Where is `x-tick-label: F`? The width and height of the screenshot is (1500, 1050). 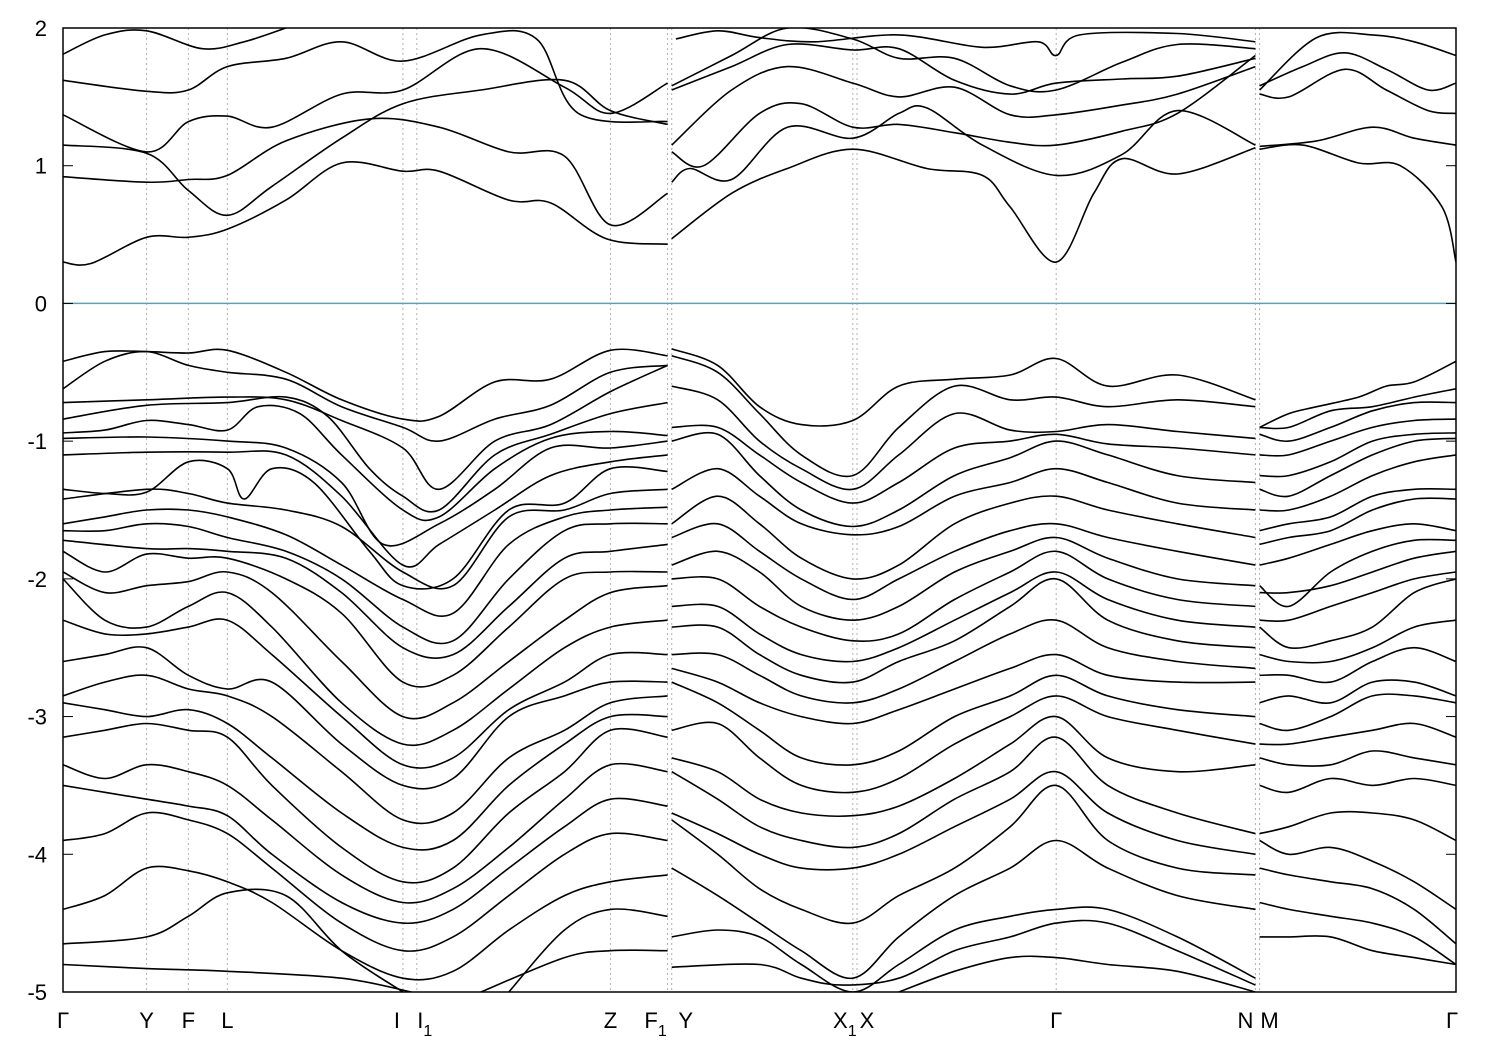
x-tick-label: F is located at coordinates (188, 1020).